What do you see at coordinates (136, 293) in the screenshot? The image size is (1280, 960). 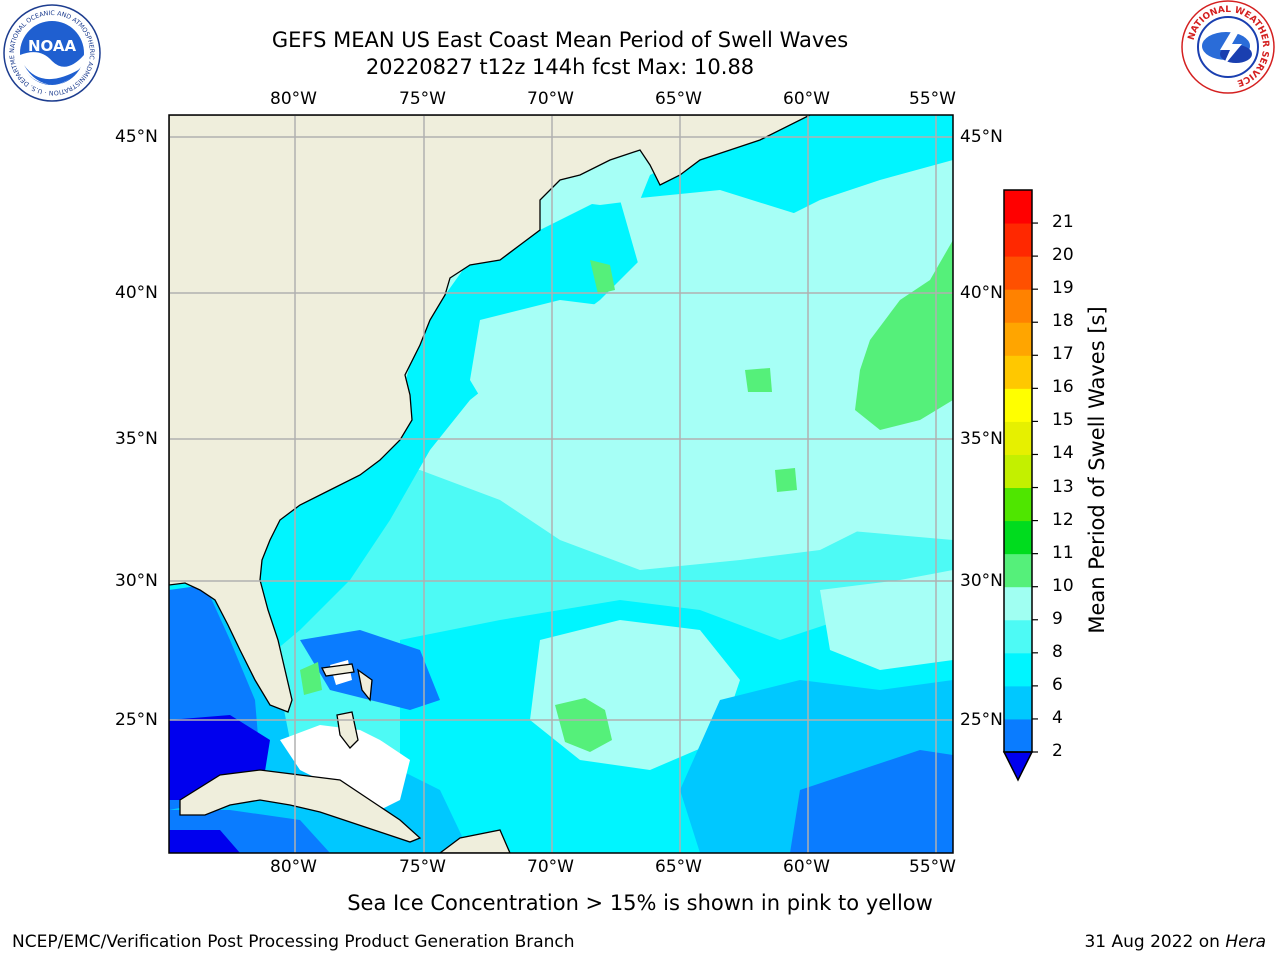 I see `lat-label-left-40n: 40°N` at bounding box center [136, 293].